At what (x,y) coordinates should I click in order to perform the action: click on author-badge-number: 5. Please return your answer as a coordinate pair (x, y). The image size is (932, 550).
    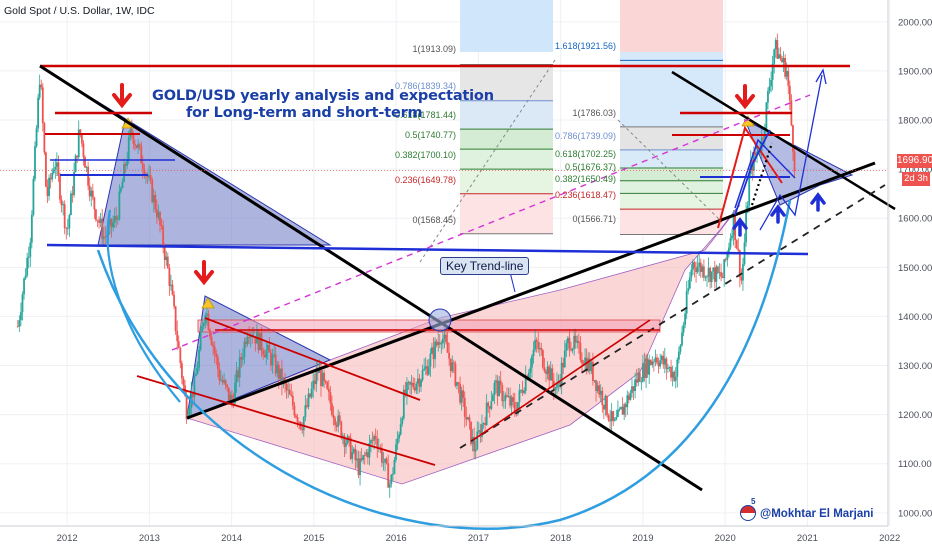
    Looking at the image, I should click on (753, 501).